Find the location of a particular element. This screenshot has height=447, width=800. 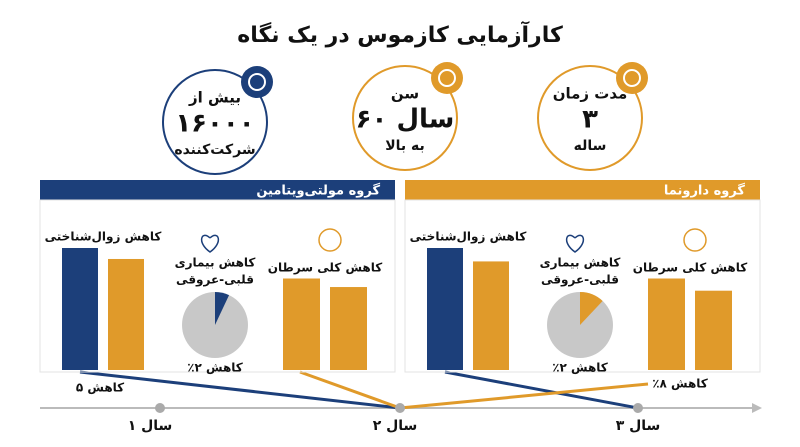

callout: ٪۸ کاهش is located at coordinates (680, 384).